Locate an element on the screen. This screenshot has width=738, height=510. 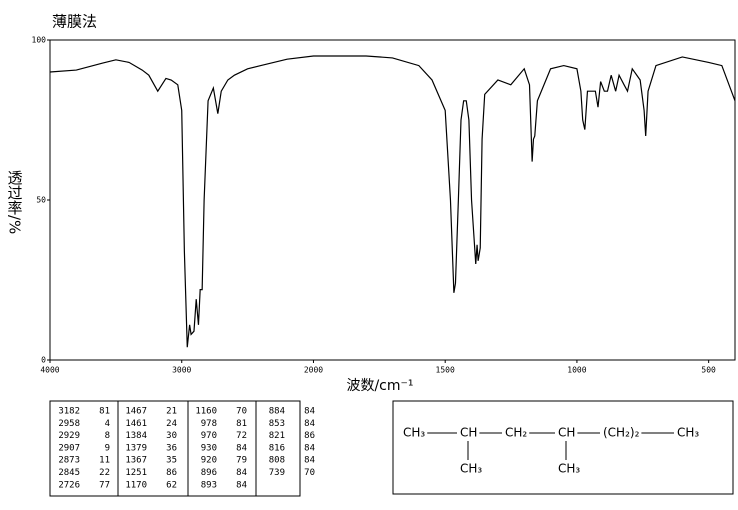
peak-transmittance: 11 is located at coordinates (104, 461).